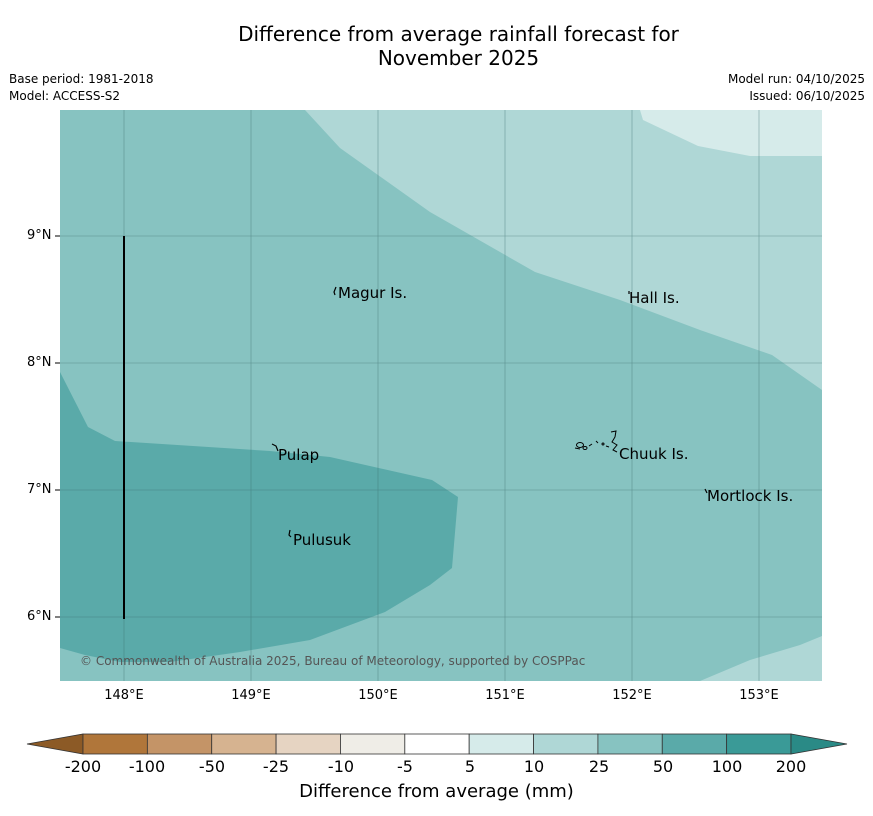 This screenshot has width=873, height=816. What do you see at coordinates (819, 744) in the screenshot?
I see `colorbar-arrow-right` at bounding box center [819, 744].